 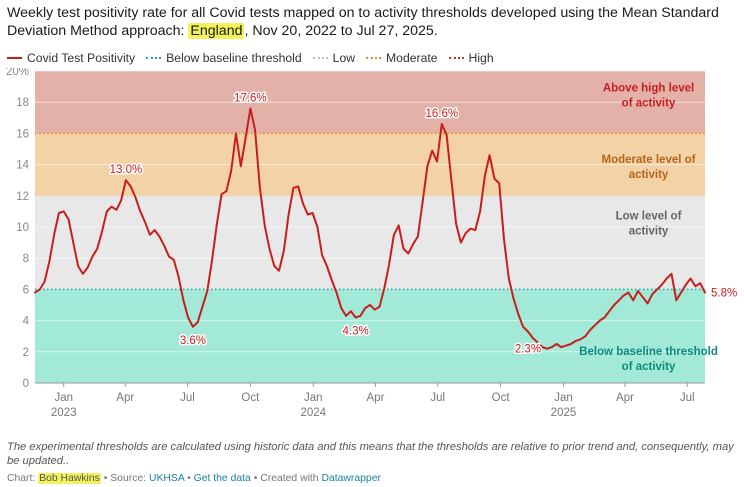 What do you see at coordinates (125, 478) in the screenshot?
I see `footer-source-label: • Source:` at bounding box center [125, 478].